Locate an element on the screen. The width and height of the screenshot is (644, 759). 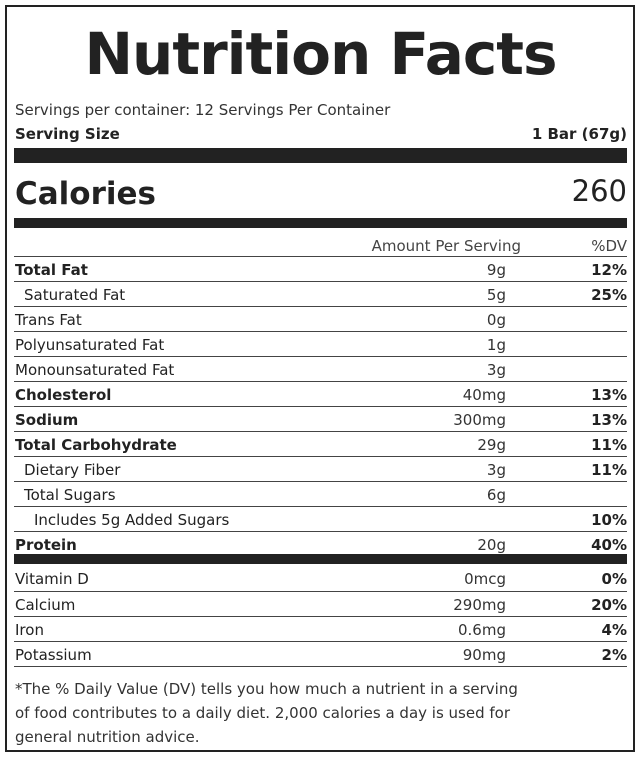
nutrient-name: Total Carbohydrate is located at coordinates (96, 445).